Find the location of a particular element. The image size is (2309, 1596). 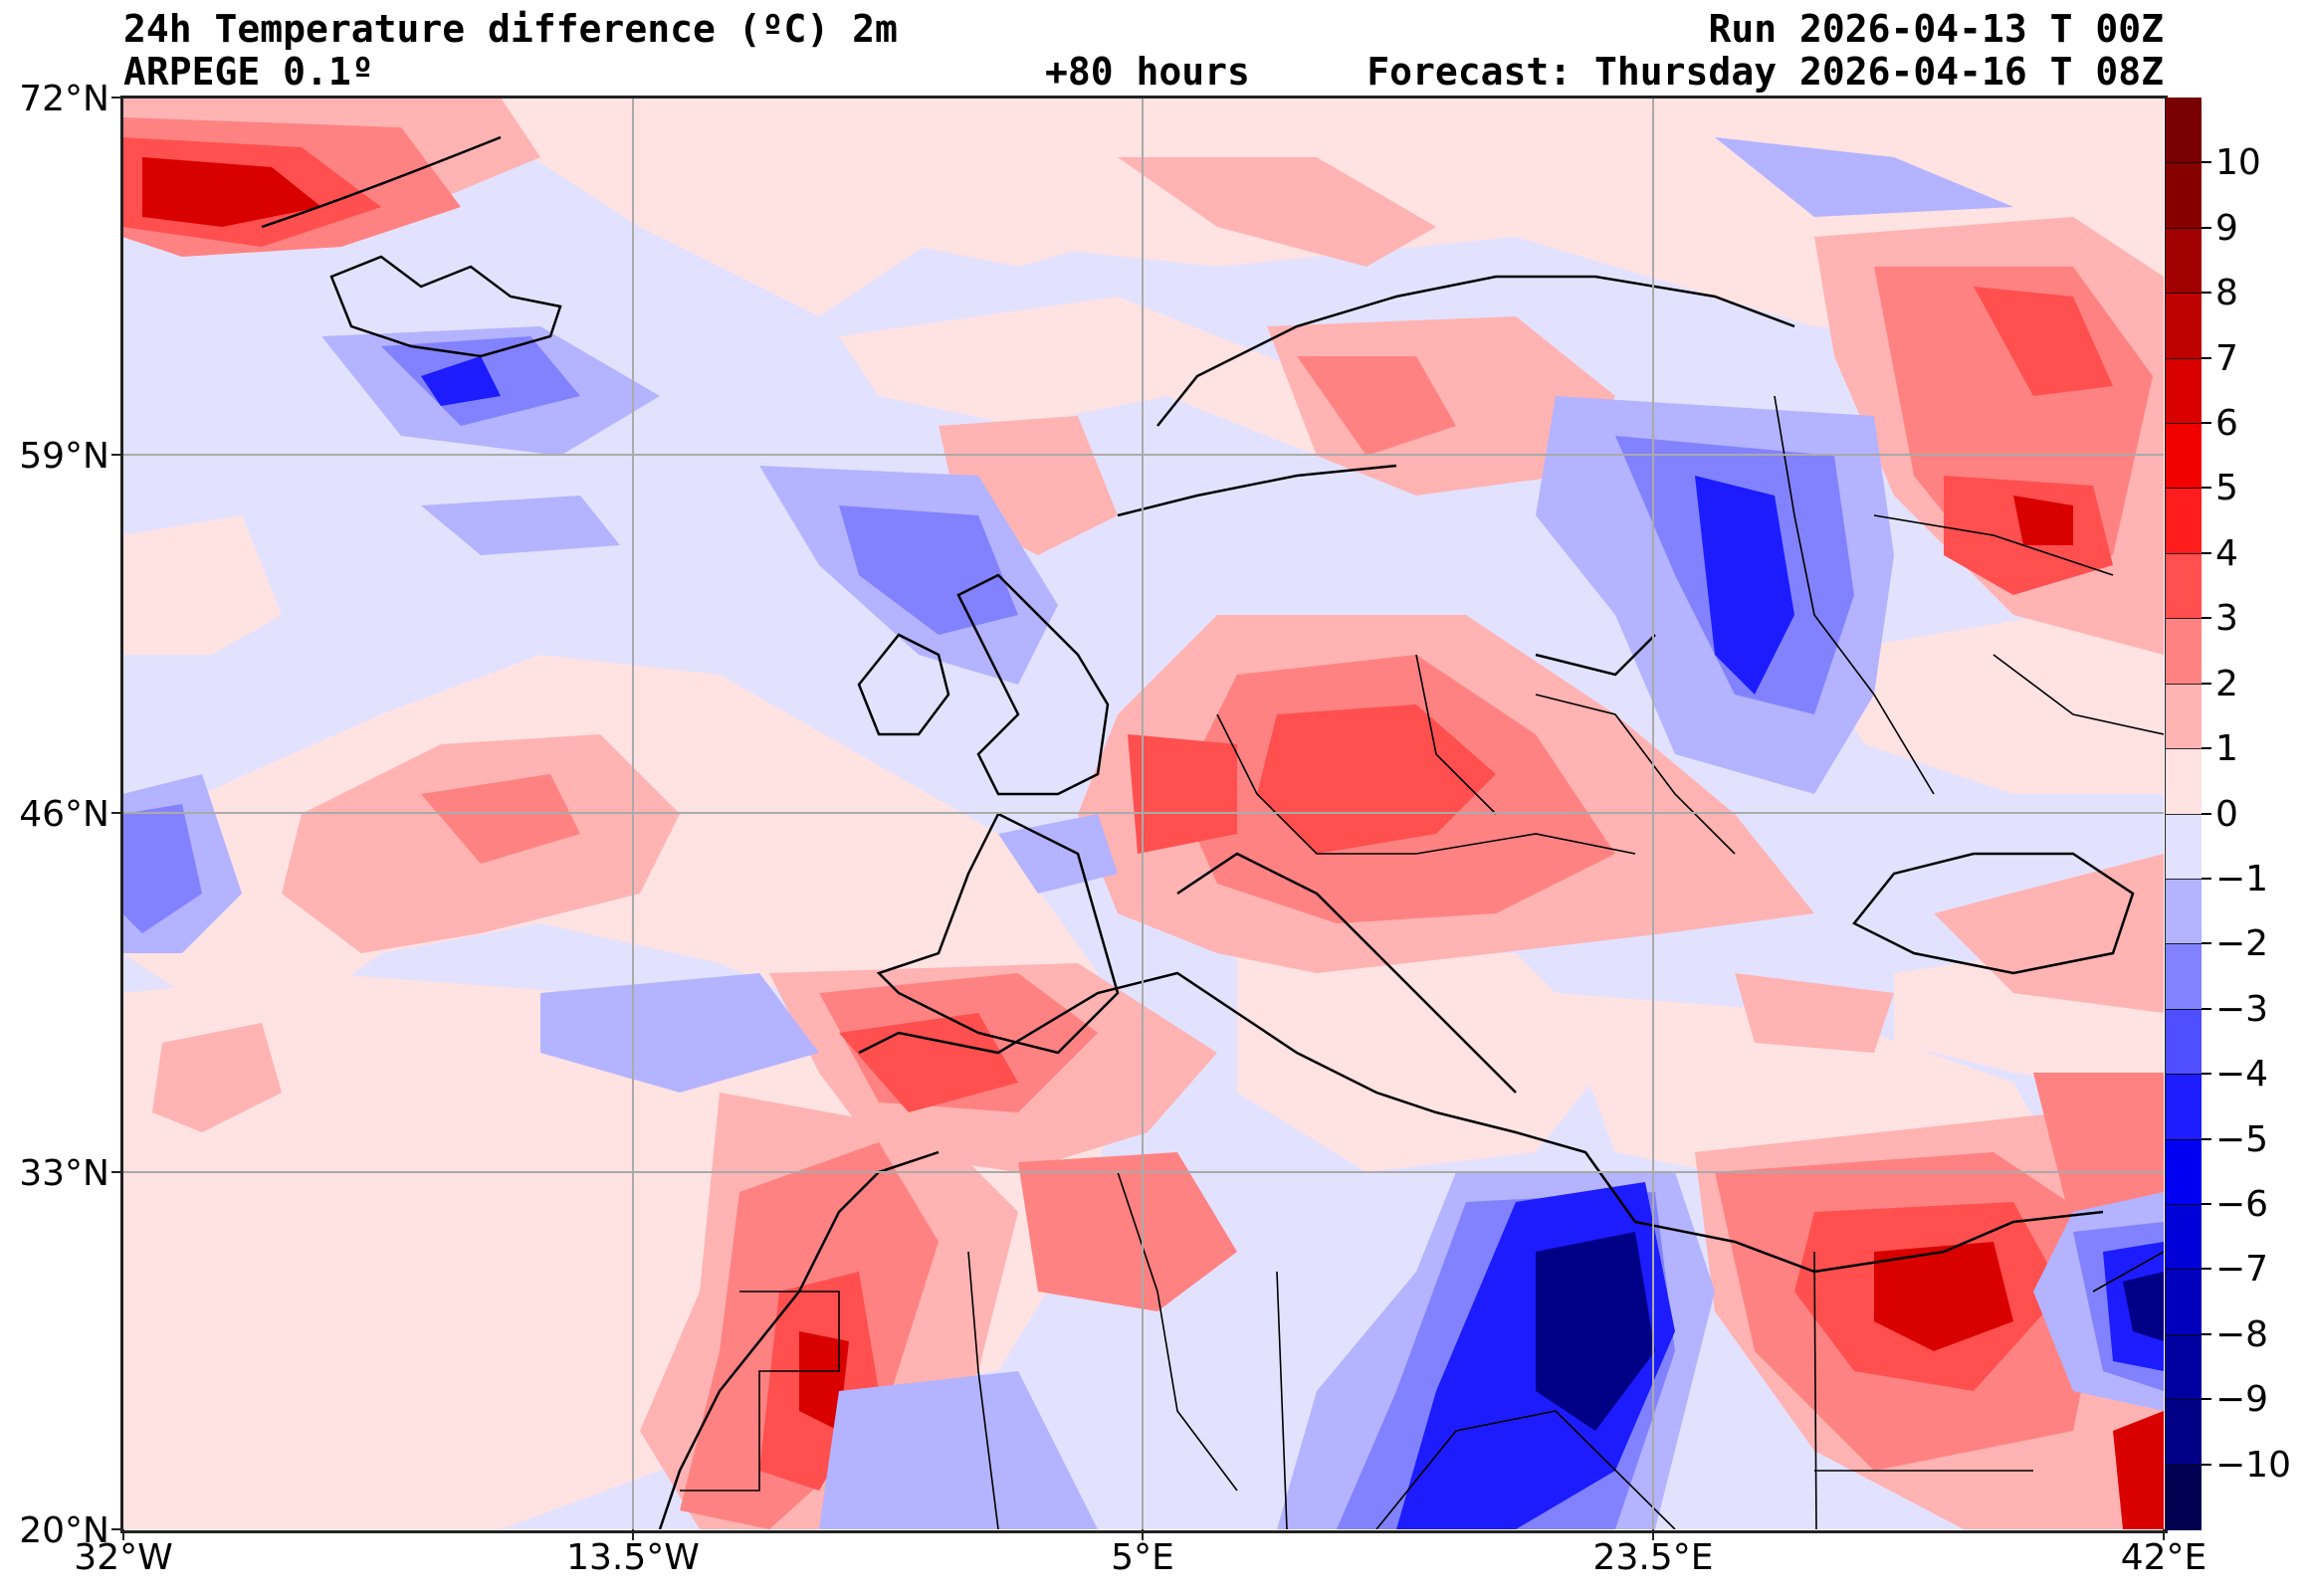

model-name: ARPEGE 0.1º is located at coordinates (248, 72).